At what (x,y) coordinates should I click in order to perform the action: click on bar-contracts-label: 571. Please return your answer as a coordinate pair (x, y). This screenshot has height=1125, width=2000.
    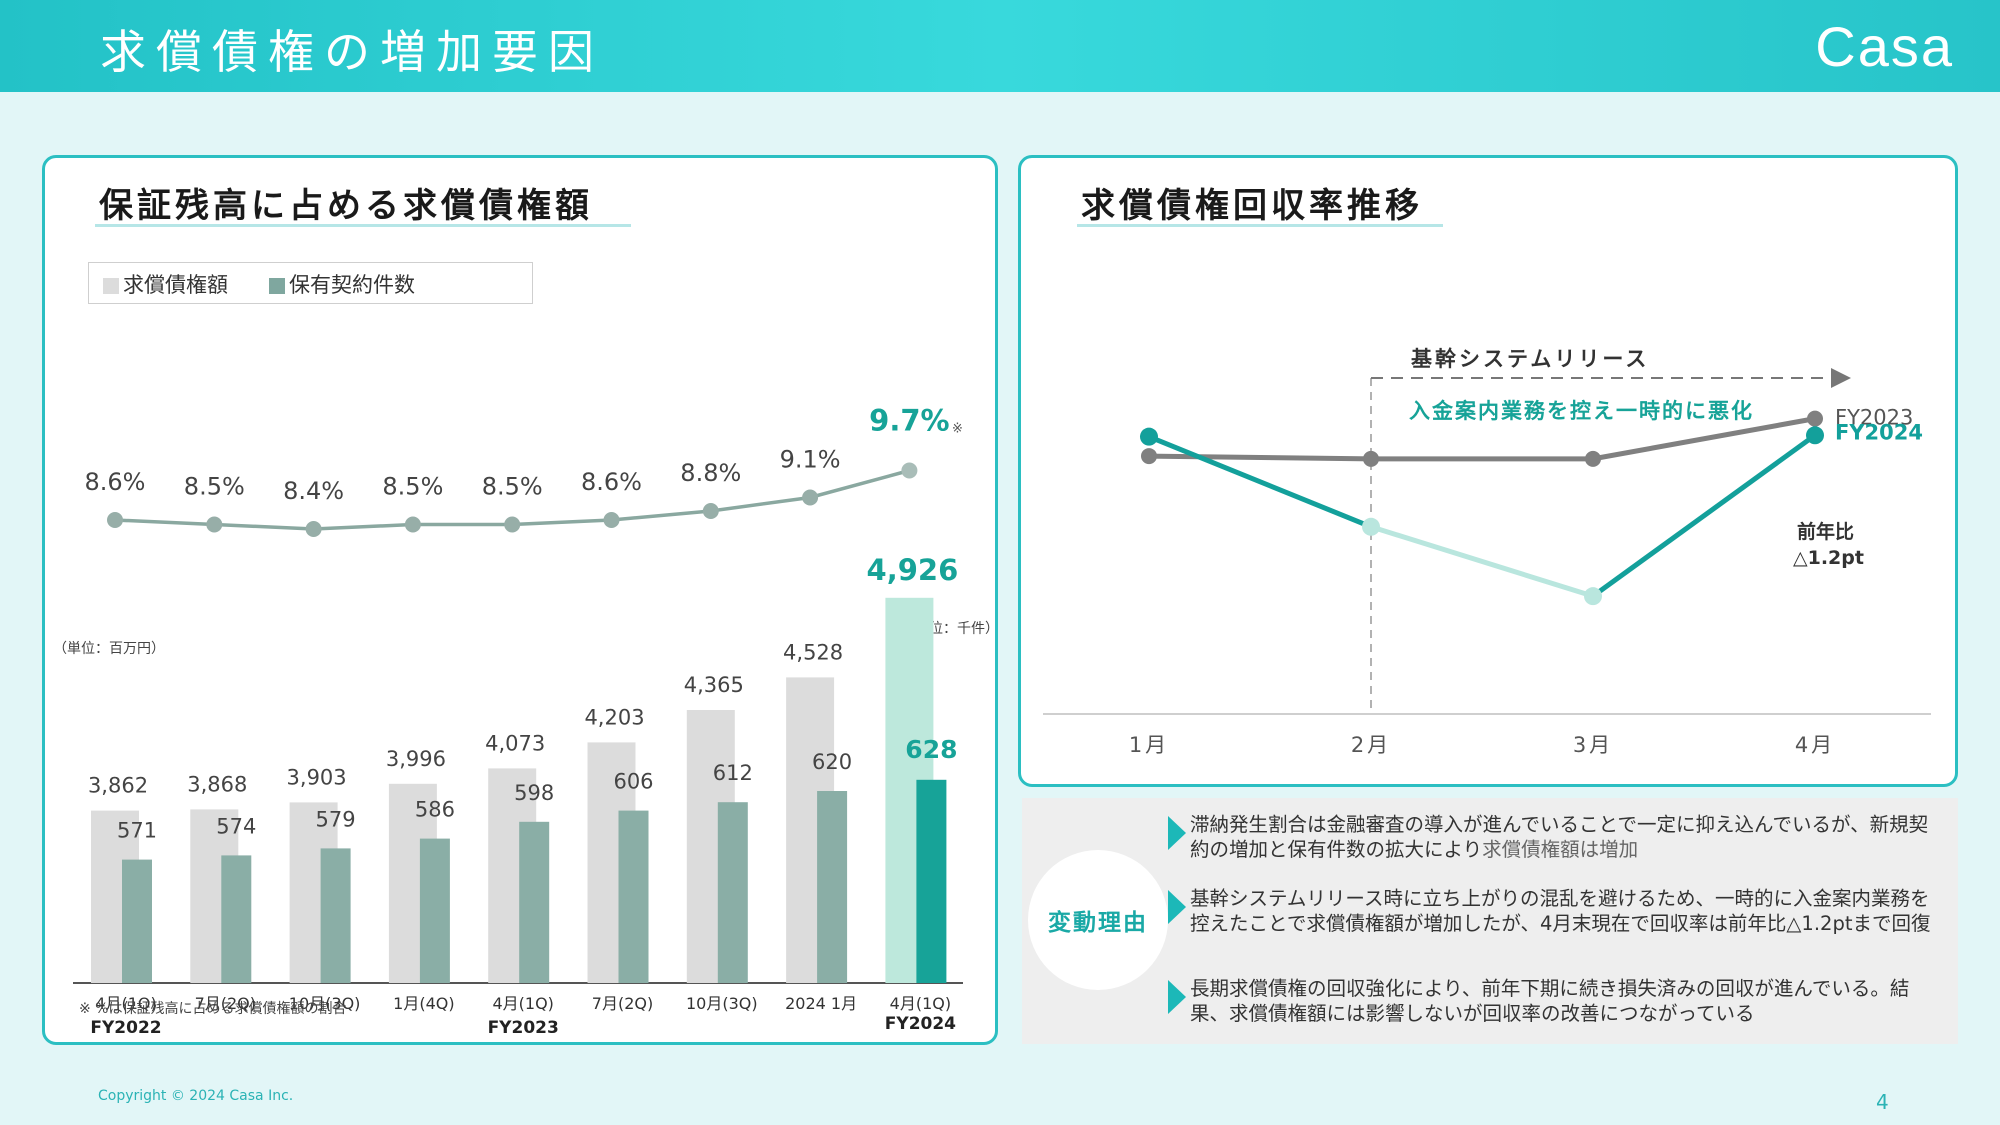
    Looking at the image, I should click on (137, 831).